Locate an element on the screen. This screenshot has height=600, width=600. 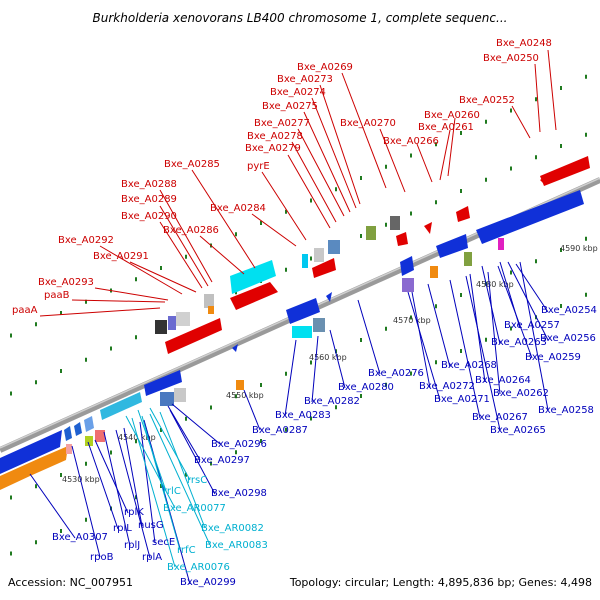
gene-label: Bxe_A0277 is located at coordinates (282, 123).